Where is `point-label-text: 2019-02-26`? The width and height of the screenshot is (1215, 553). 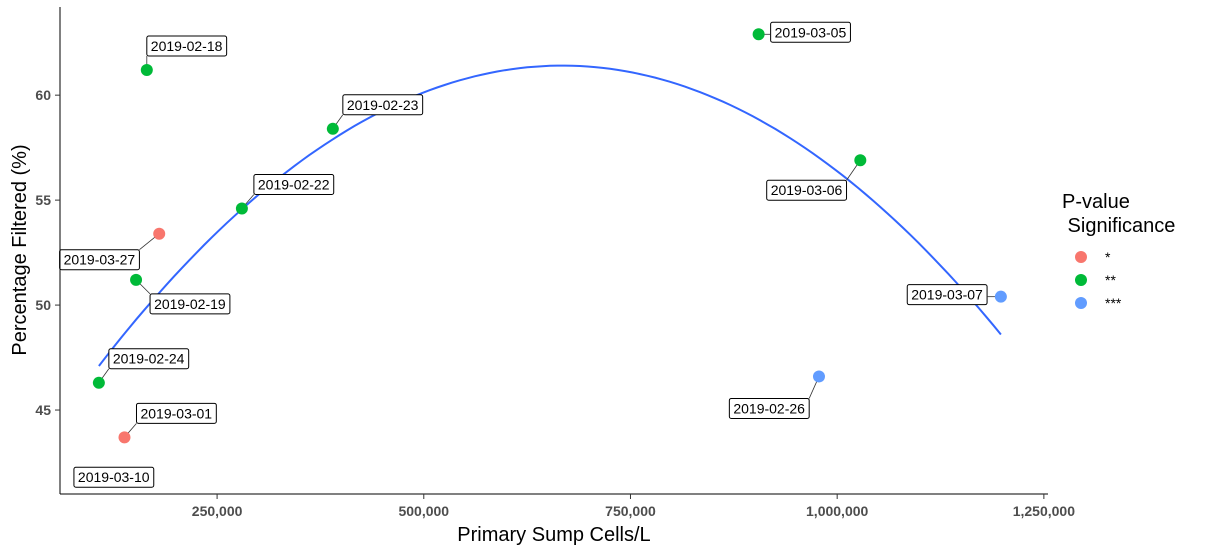
point-label-text: 2019-02-26 is located at coordinates (769, 408).